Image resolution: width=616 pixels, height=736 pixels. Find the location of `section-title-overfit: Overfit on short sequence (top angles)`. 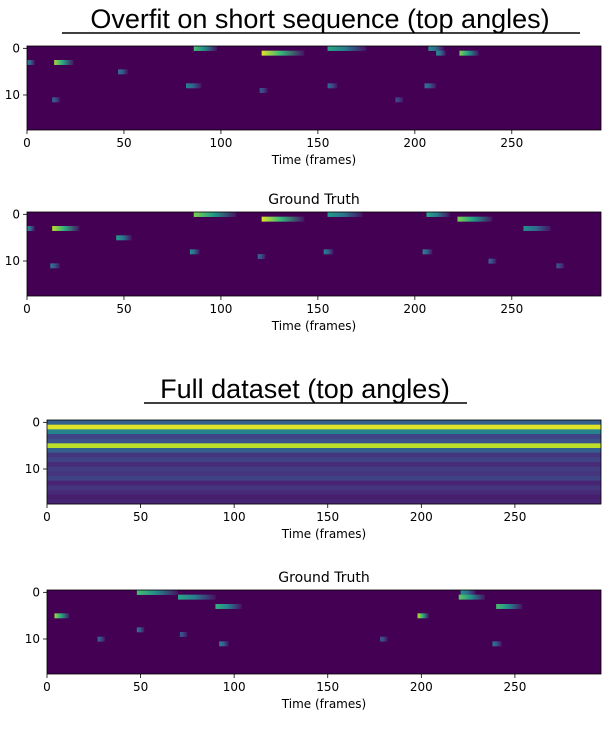

section-title-overfit: Overfit on short sequence (top angles) is located at coordinates (319, 19).